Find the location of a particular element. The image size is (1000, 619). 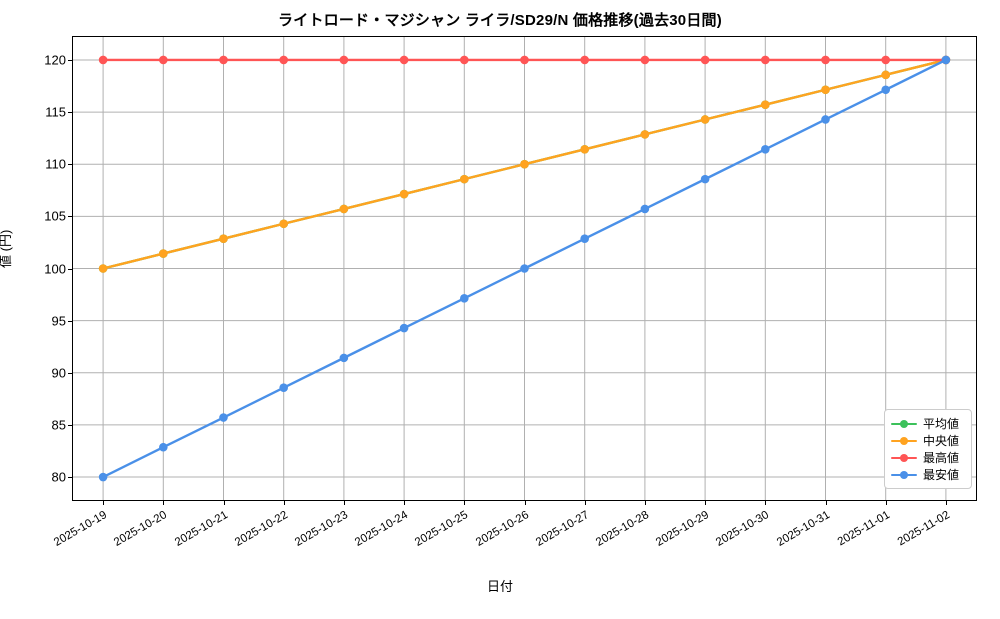

y-axis-tick-label: 110 is located at coordinates (55, 164).